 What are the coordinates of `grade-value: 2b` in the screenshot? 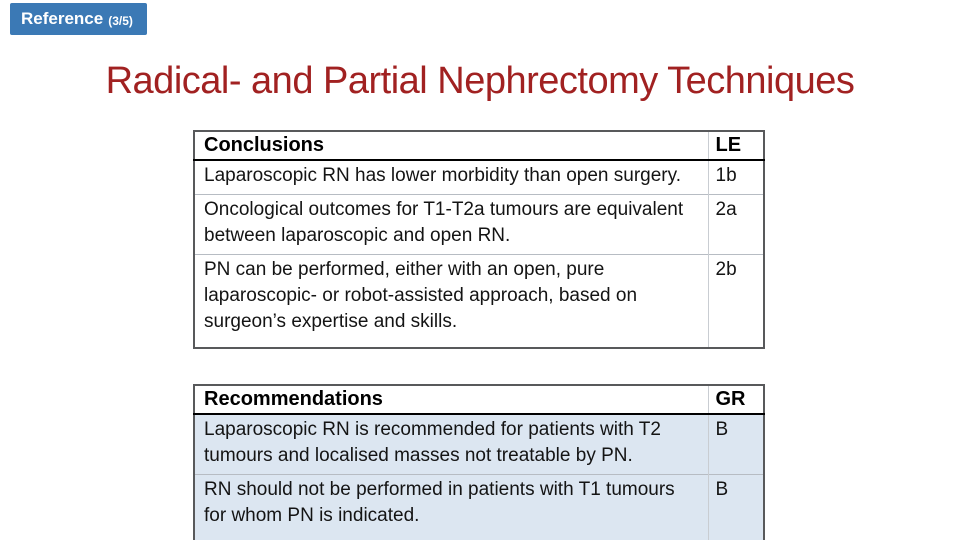 It's located at (735, 301).